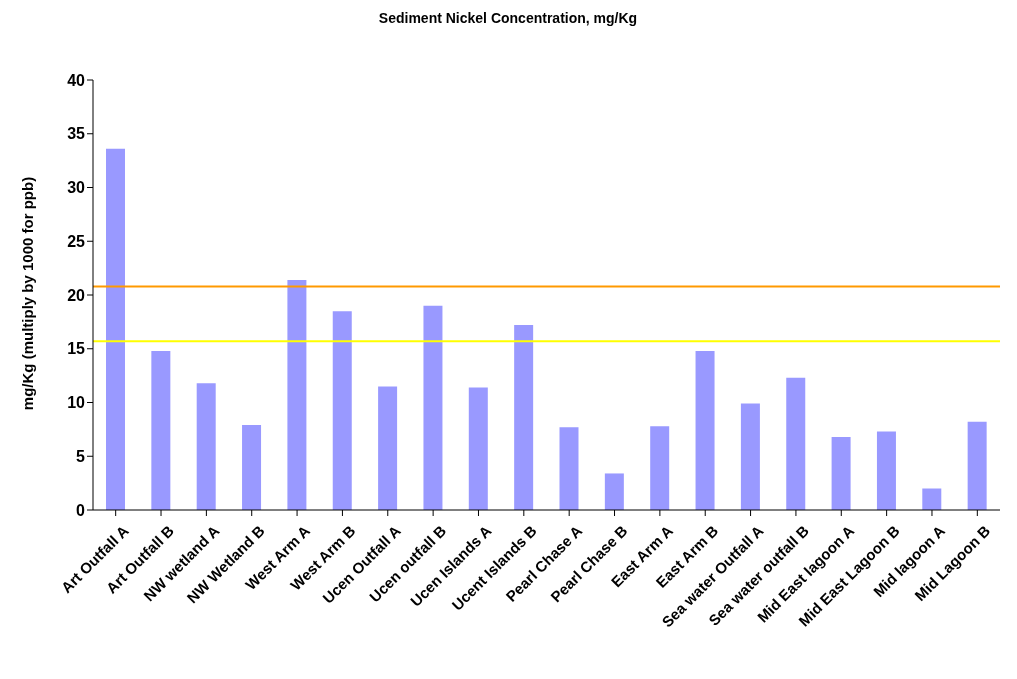 Image resolution: width=1017 pixels, height=679 pixels. What do you see at coordinates (76, 295) in the screenshot?
I see `y-tick-label: 20` at bounding box center [76, 295].